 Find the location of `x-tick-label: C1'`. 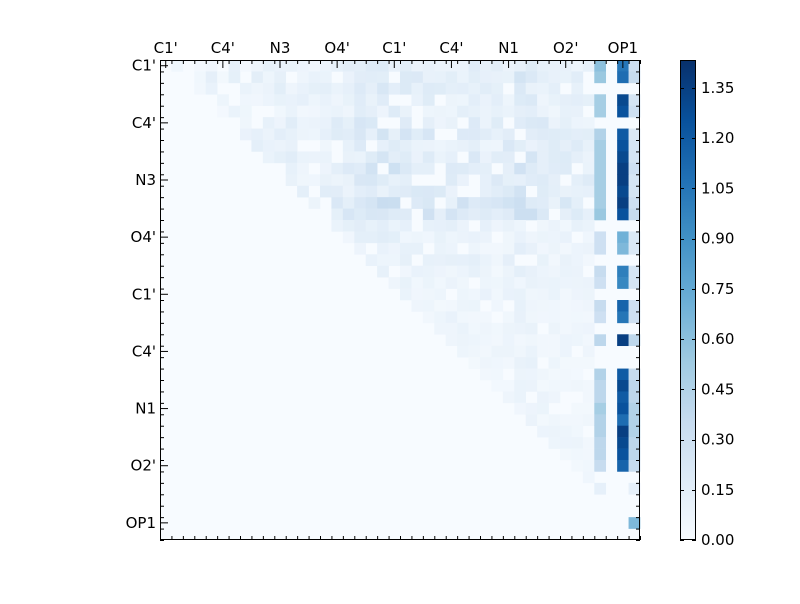

x-tick-label: C1' is located at coordinates (394, 48).